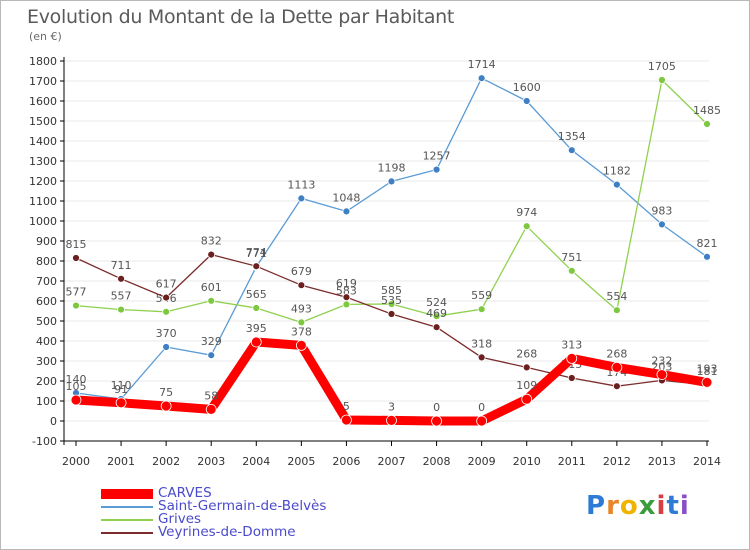 The image size is (750, 550). Describe the element at coordinates (346, 461) in the screenshot. I see `x-tick-label: 2006` at that location.